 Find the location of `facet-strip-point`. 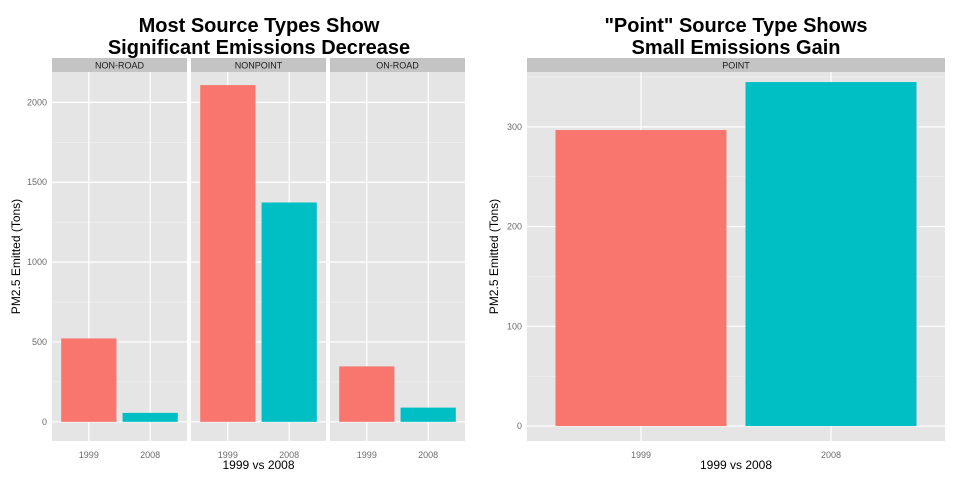

facet-strip-point is located at coordinates (736, 65).